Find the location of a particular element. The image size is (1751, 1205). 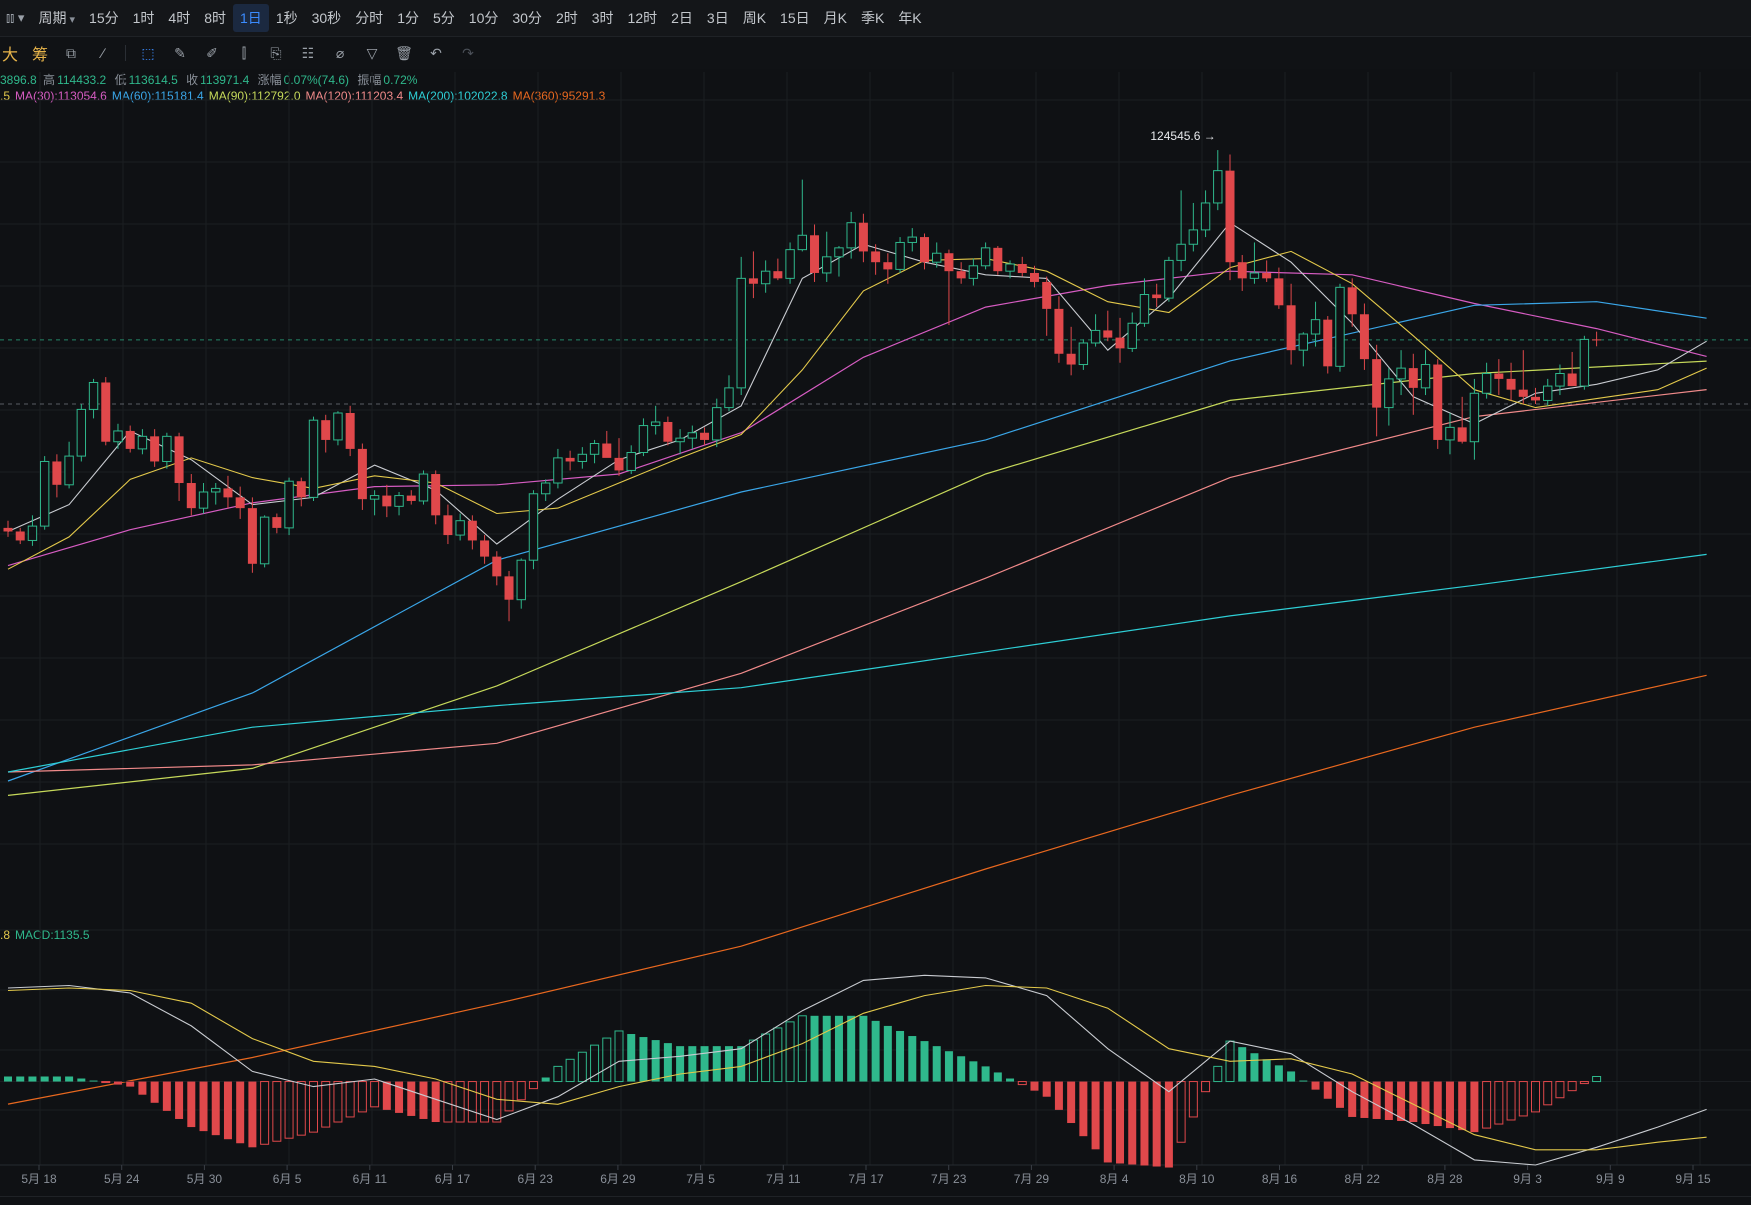

interval-button: 4时 is located at coordinates (179, 18).